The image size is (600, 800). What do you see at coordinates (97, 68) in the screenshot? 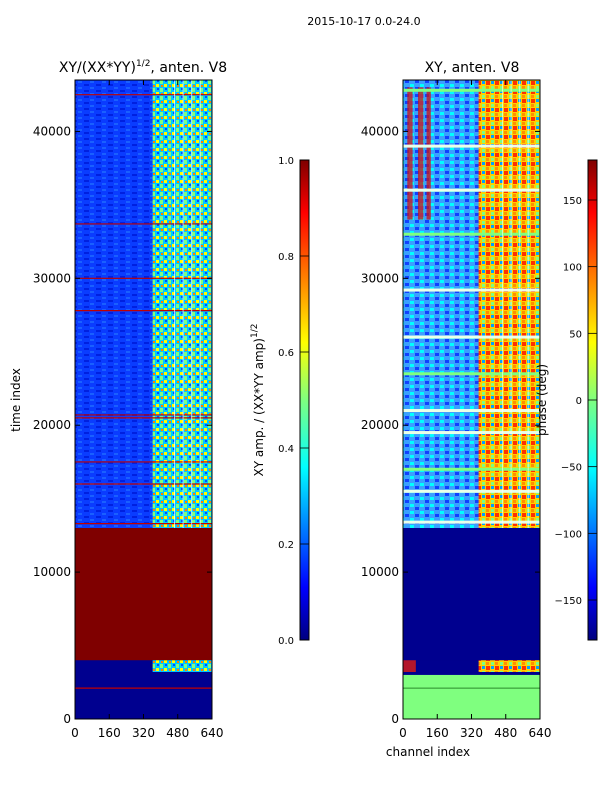
I see `amplitude-title-base: XY/(XX*YY)` at bounding box center [97, 68].